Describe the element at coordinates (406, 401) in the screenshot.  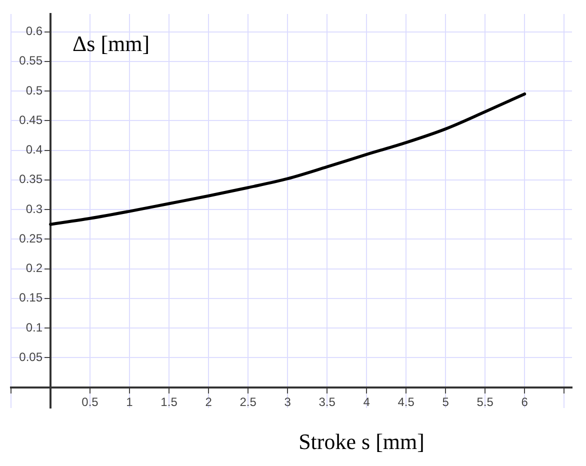
I see `x-tick-label: 4.5` at that location.